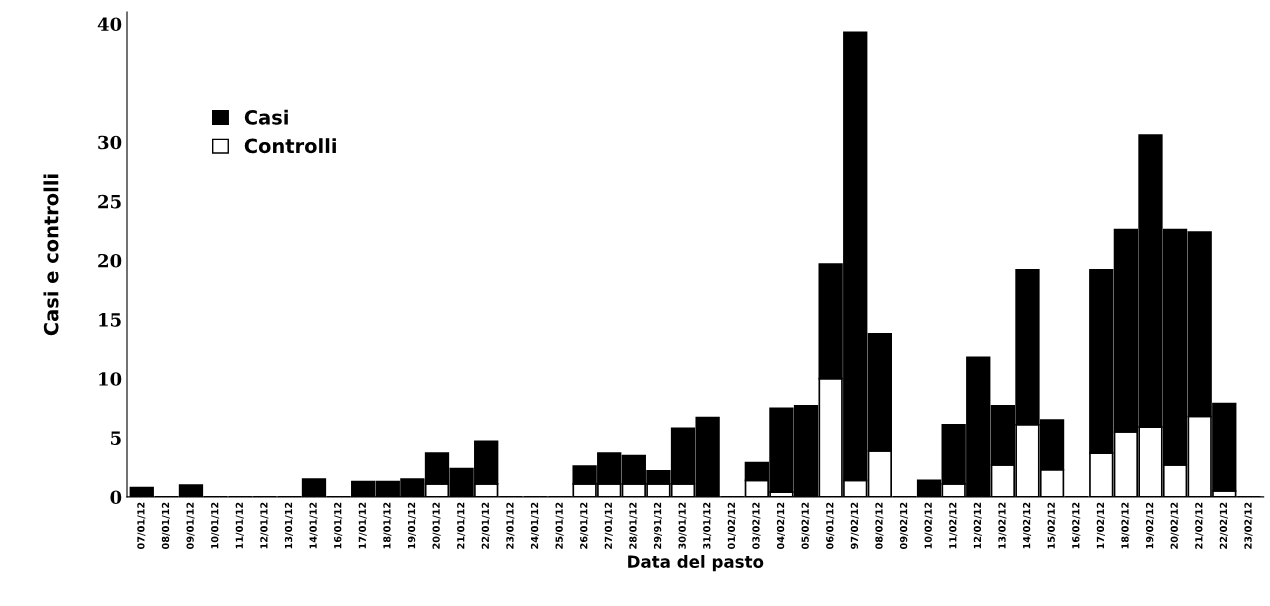  Describe the element at coordinates (928, 525) in the screenshot. I see `x-tick-label: 10/02/12` at that location.